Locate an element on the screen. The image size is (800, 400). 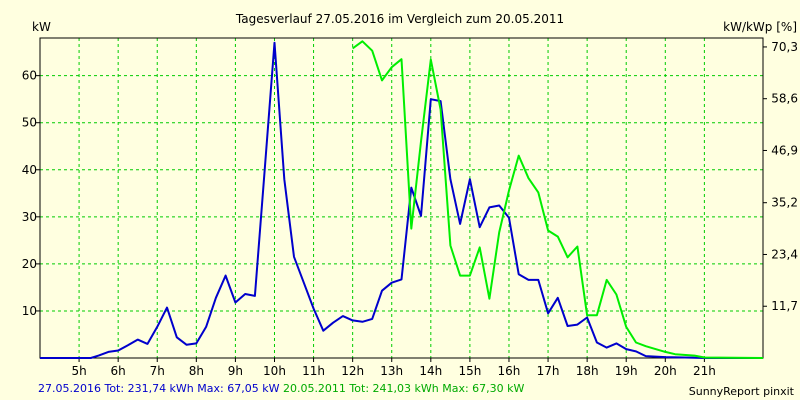
right-tick-label: 70,3 is located at coordinates (784, 47).